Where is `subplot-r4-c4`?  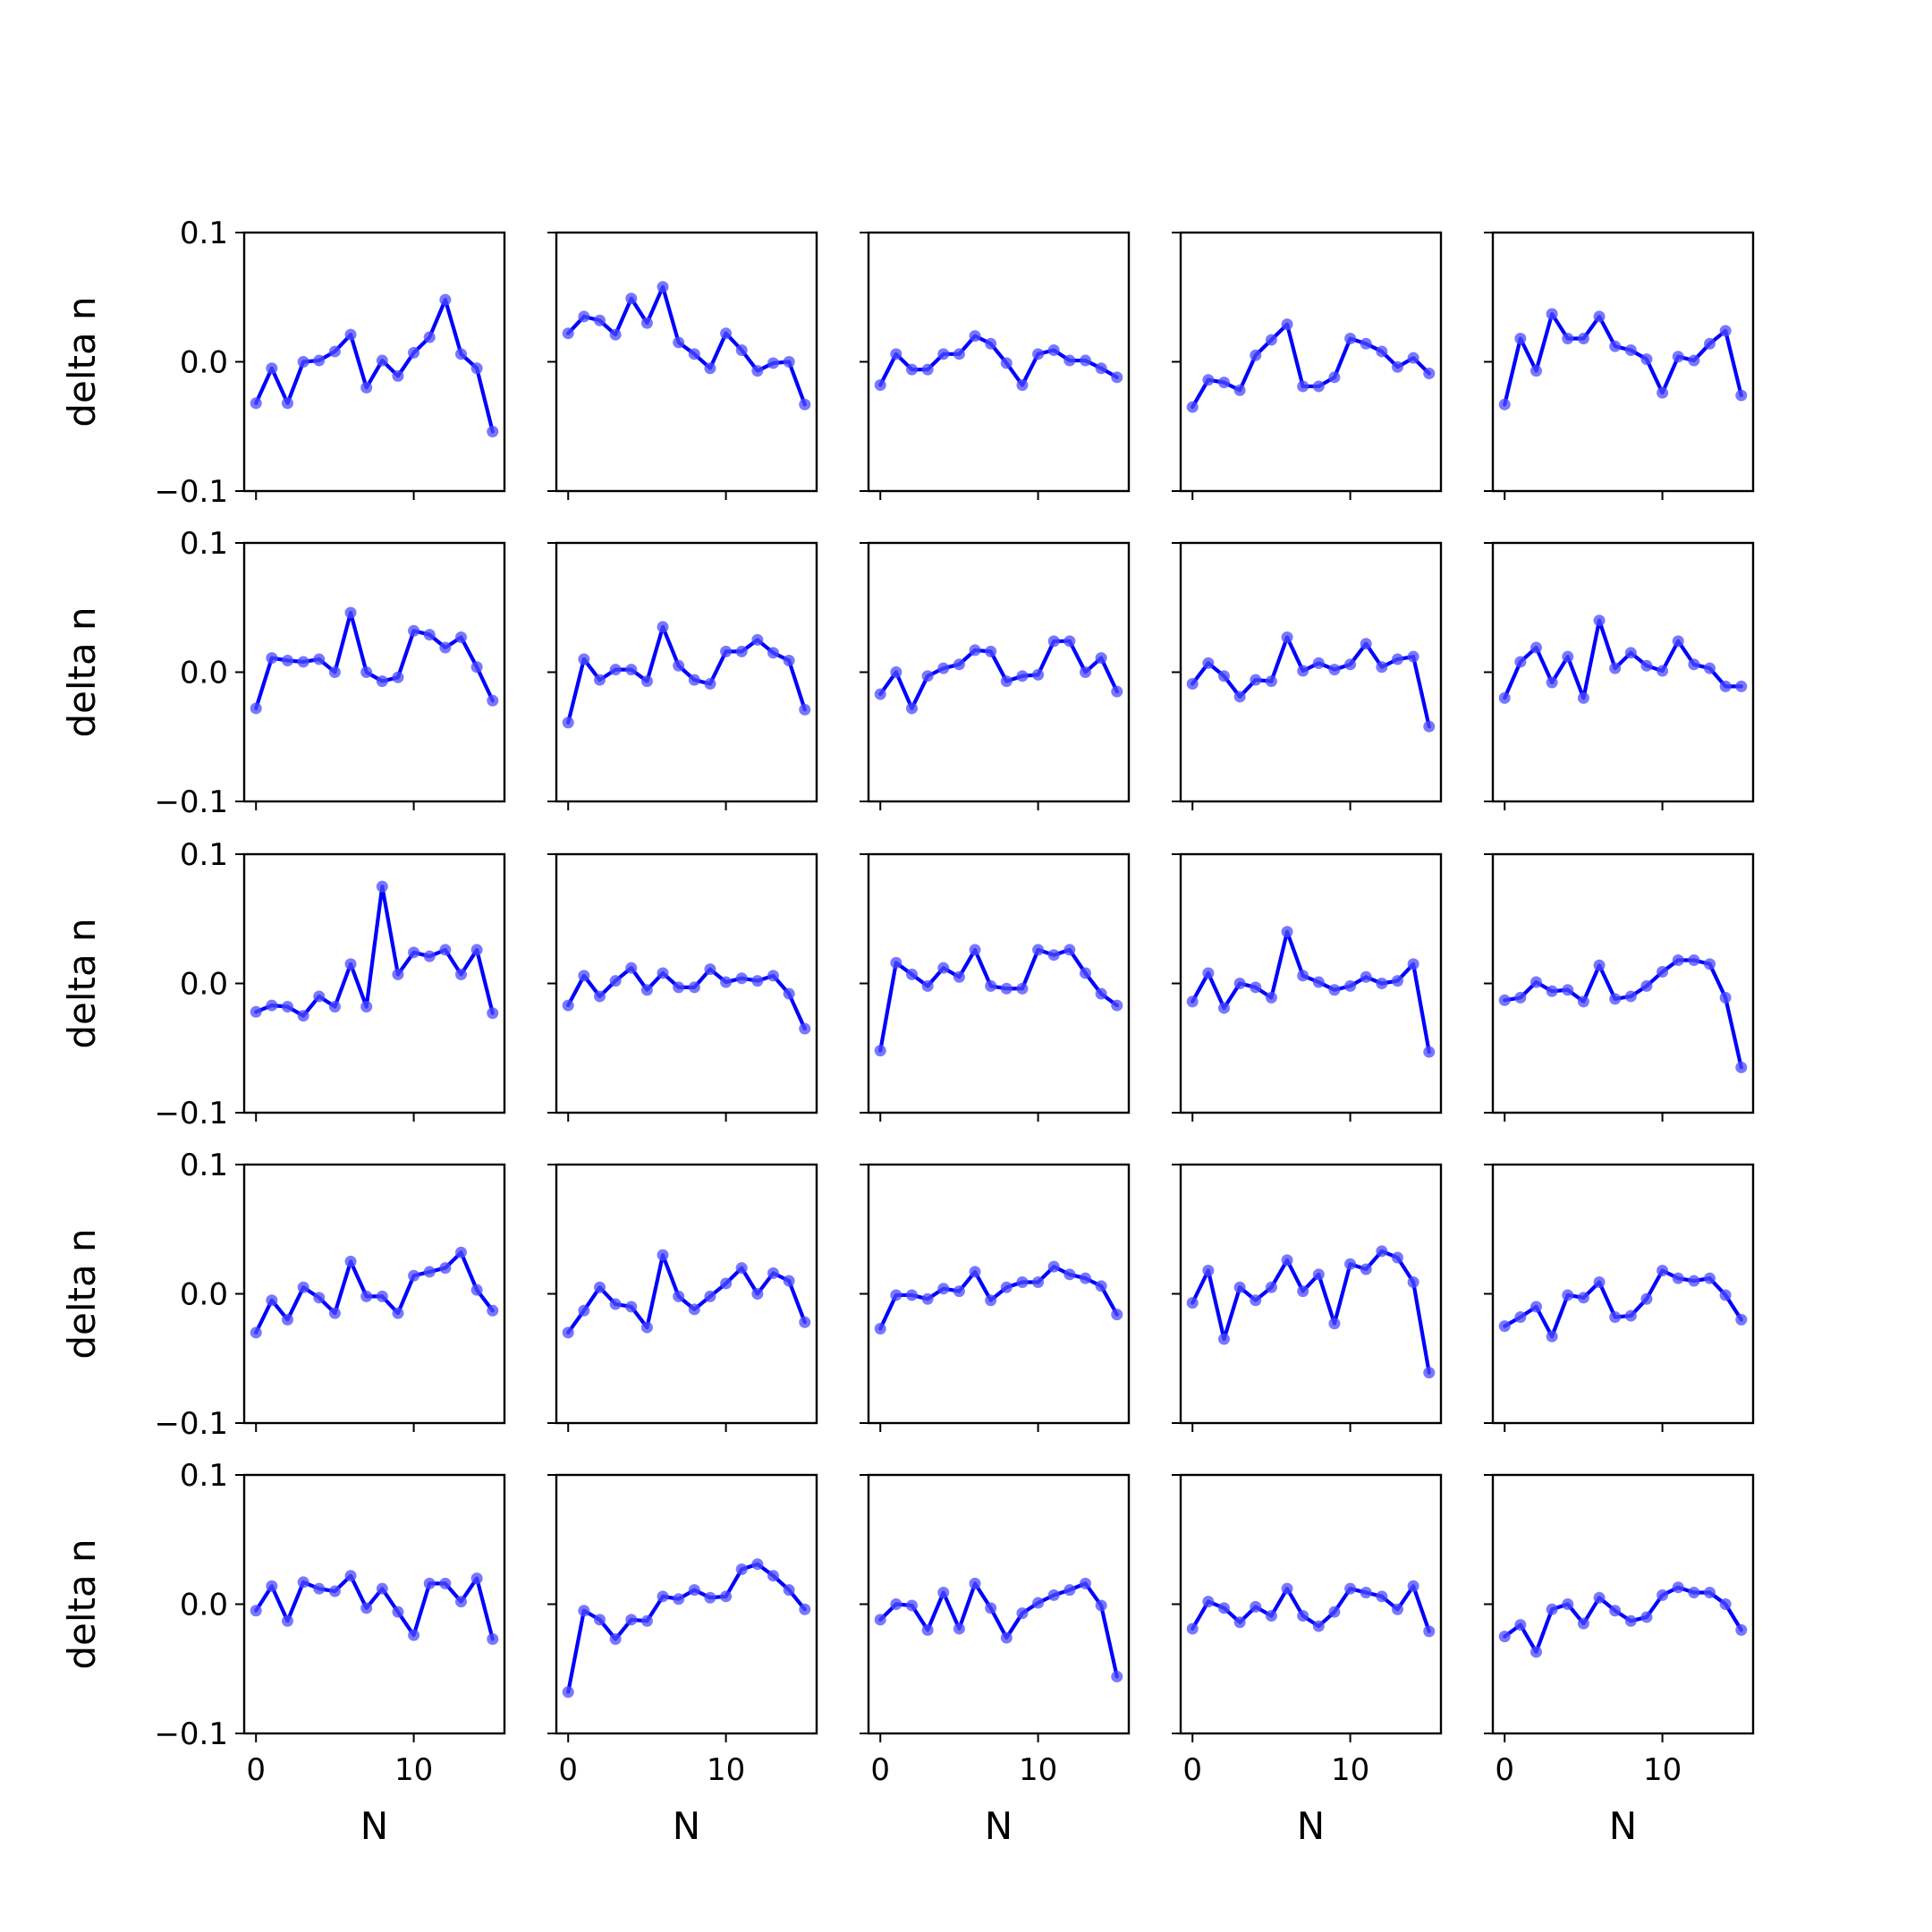
subplot-r4-c4 is located at coordinates (1307, 1297).